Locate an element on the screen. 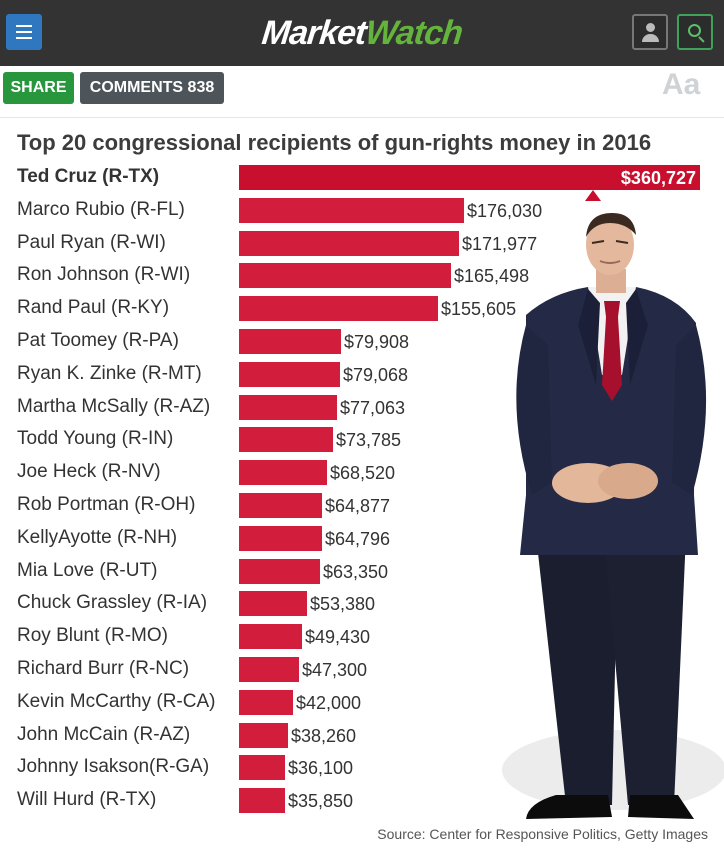 The width and height of the screenshot is (724, 848). top-bar: MarketWatch is located at coordinates (362, 33).